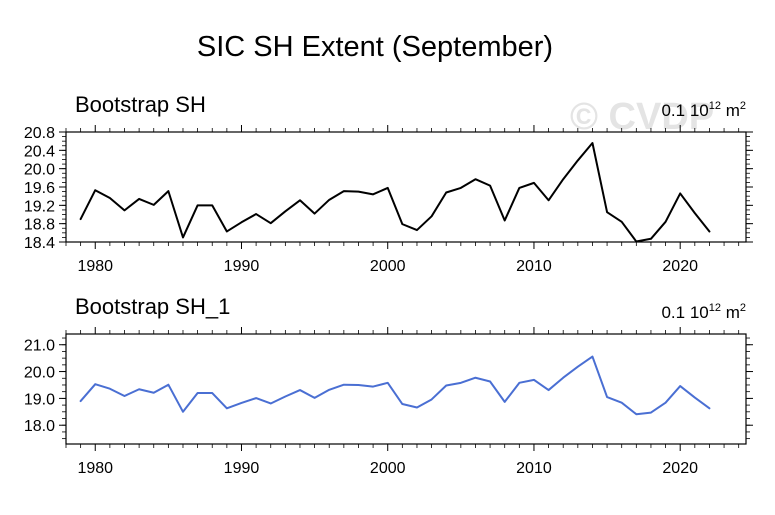 This screenshot has width=775, height=515. I want to click on y-tick-label: 19.6, so click(39, 188).